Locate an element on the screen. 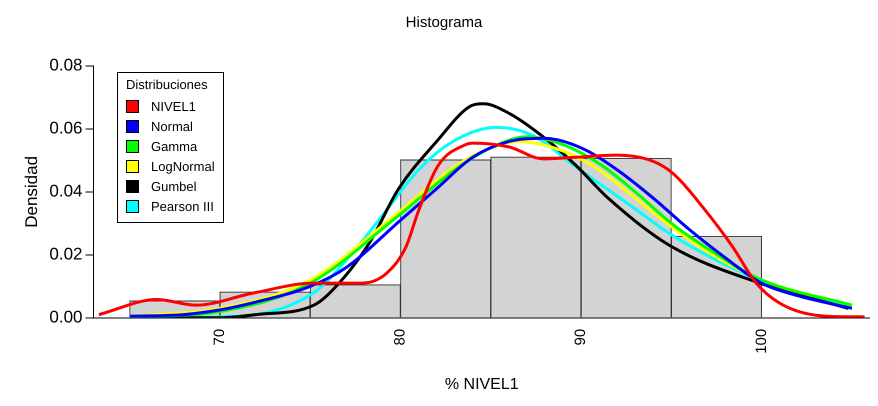  legend-label: Pearson III is located at coordinates (182, 206).